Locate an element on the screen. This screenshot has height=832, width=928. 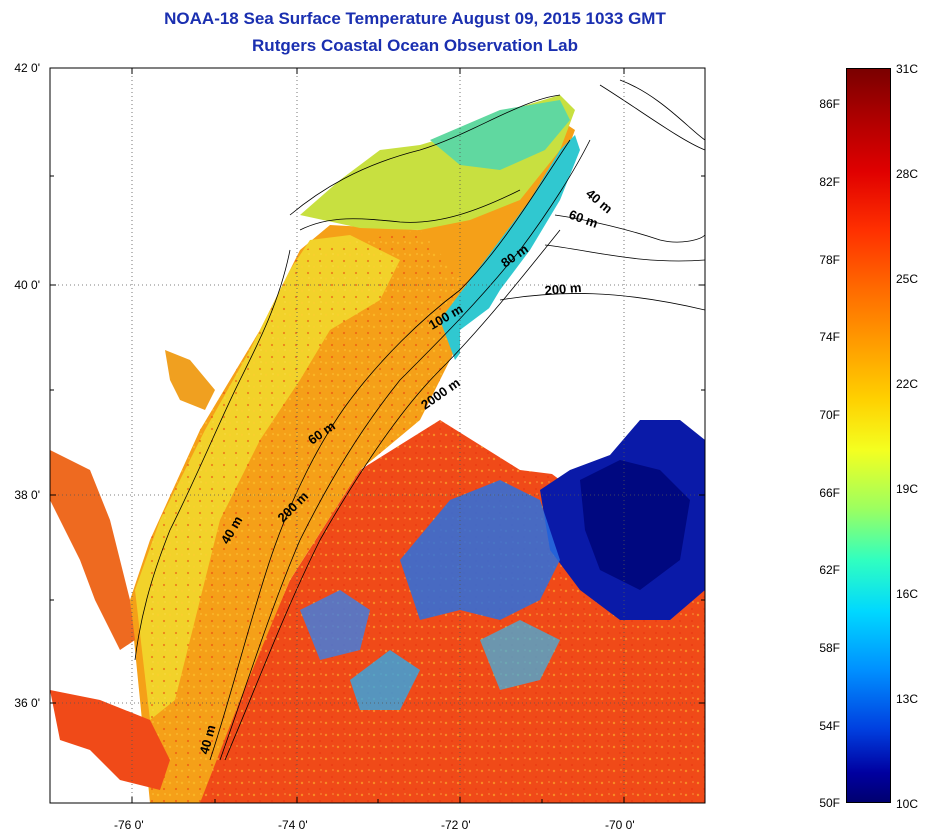
shelf-break-cool-strip is located at coordinates (510, 247).